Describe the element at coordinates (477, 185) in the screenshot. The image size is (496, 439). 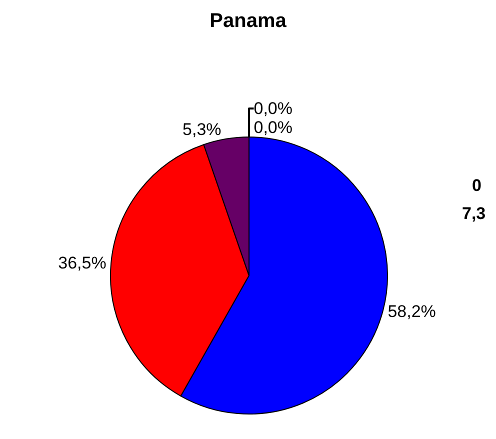
I see `text: 0` at that location.